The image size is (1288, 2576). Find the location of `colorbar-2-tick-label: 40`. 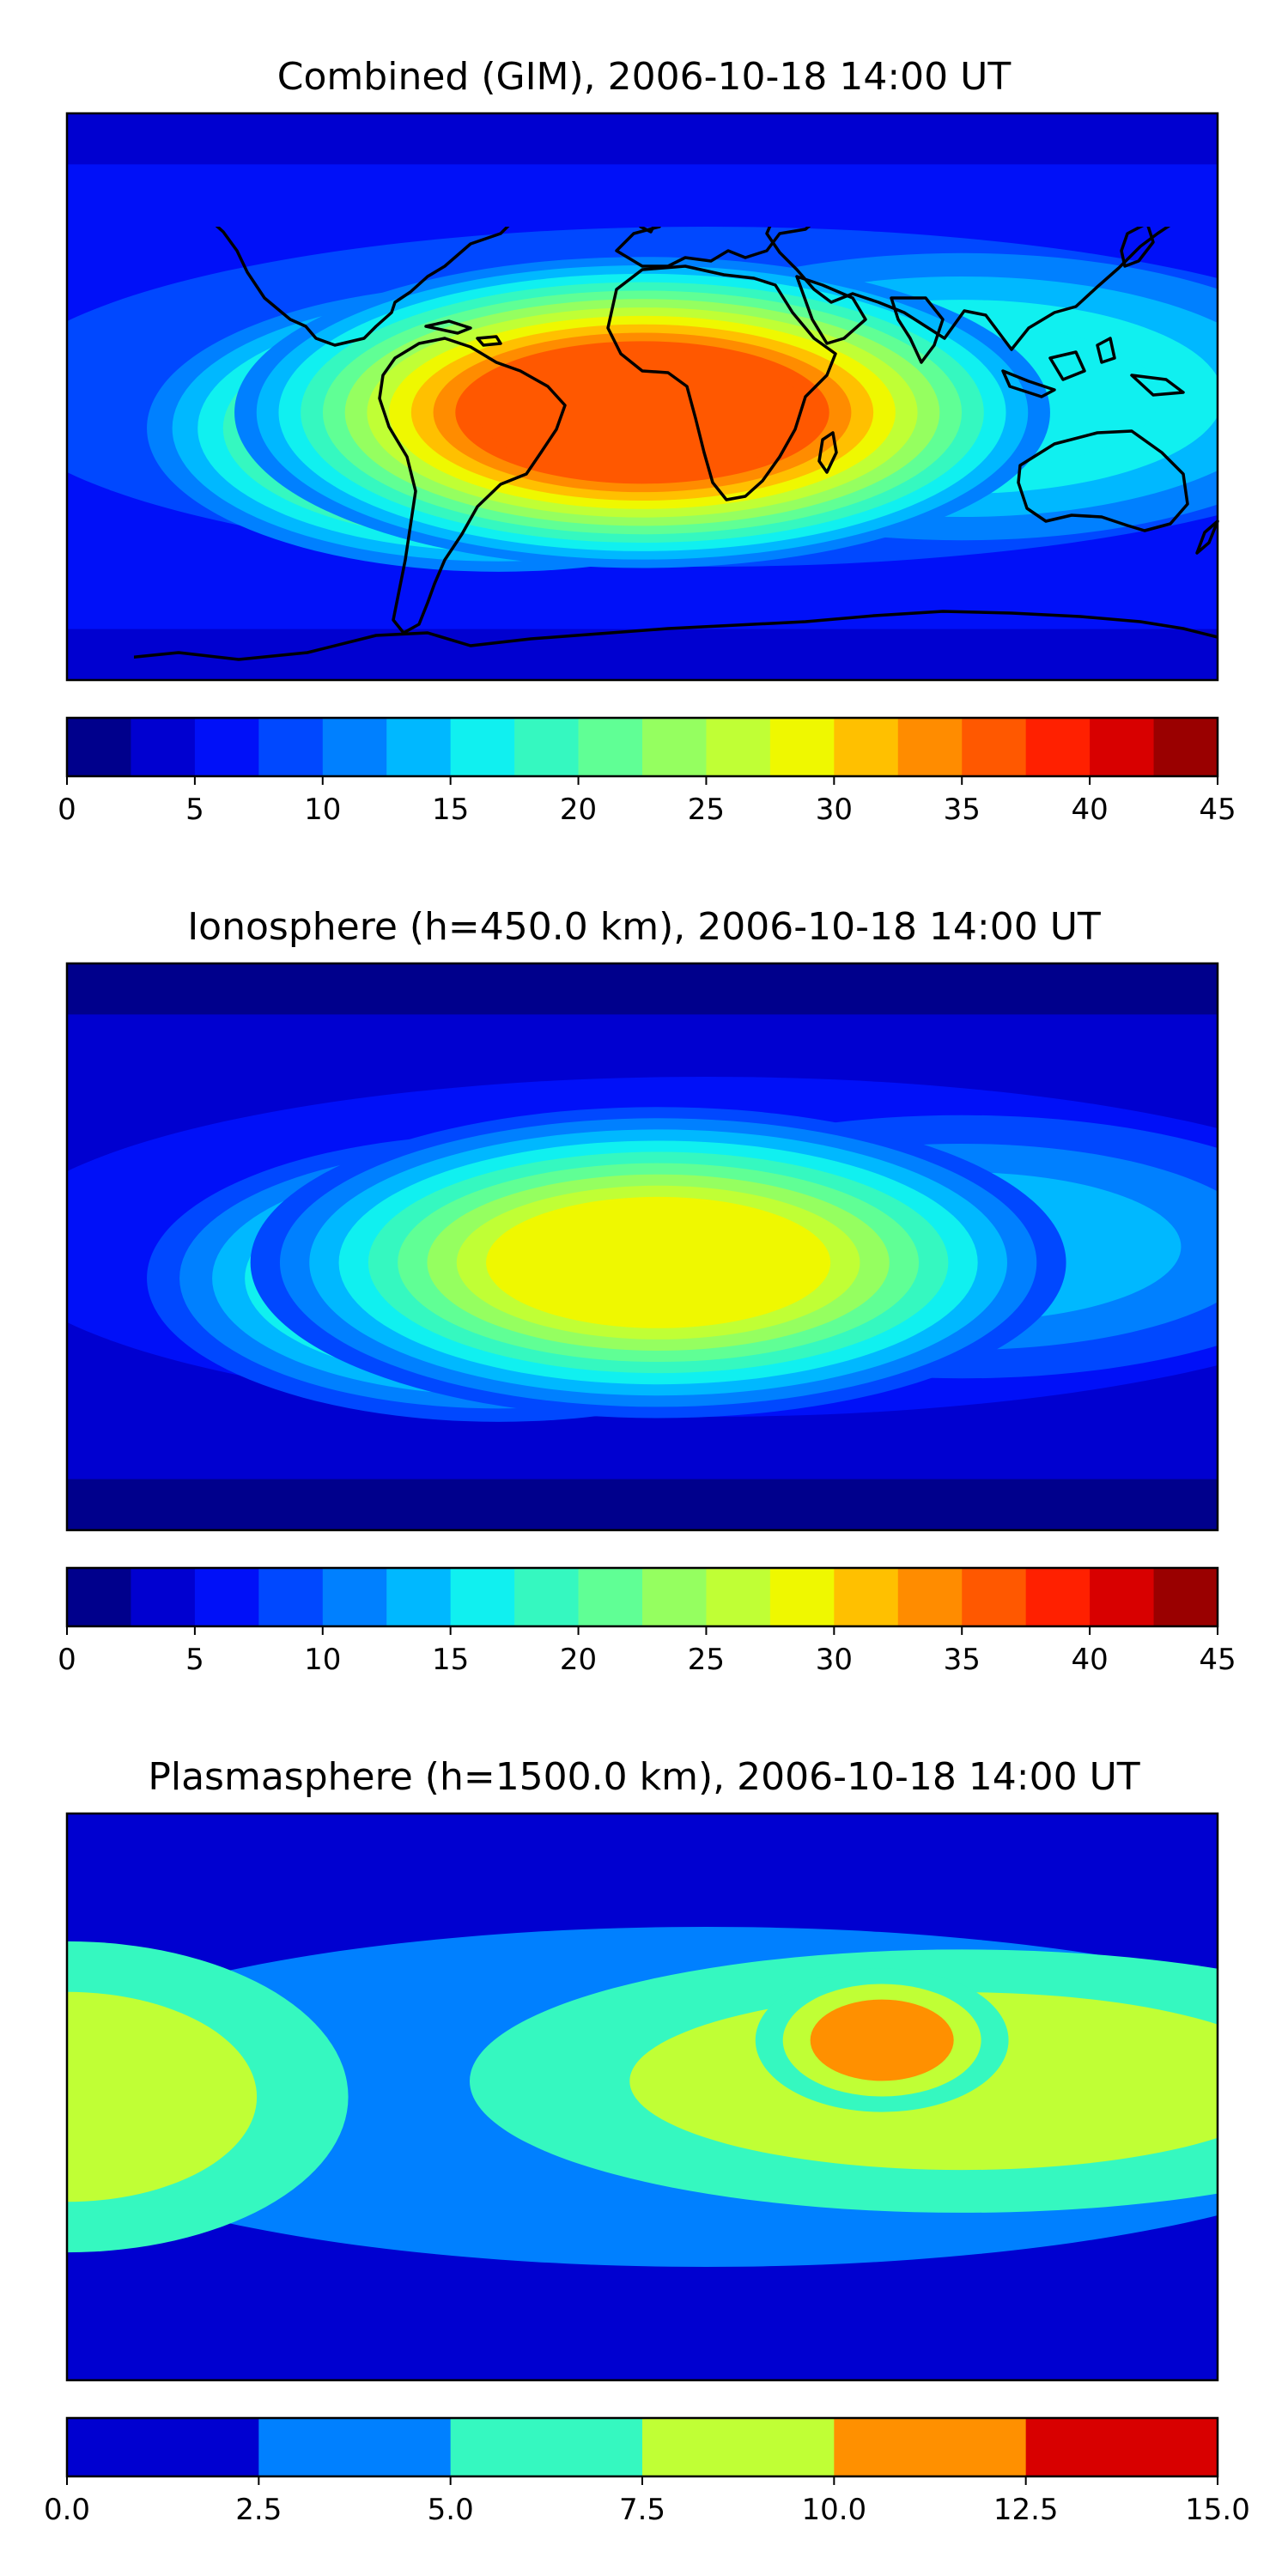

colorbar-2-tick-label: 40 is located at coordinates (1089, 1660).